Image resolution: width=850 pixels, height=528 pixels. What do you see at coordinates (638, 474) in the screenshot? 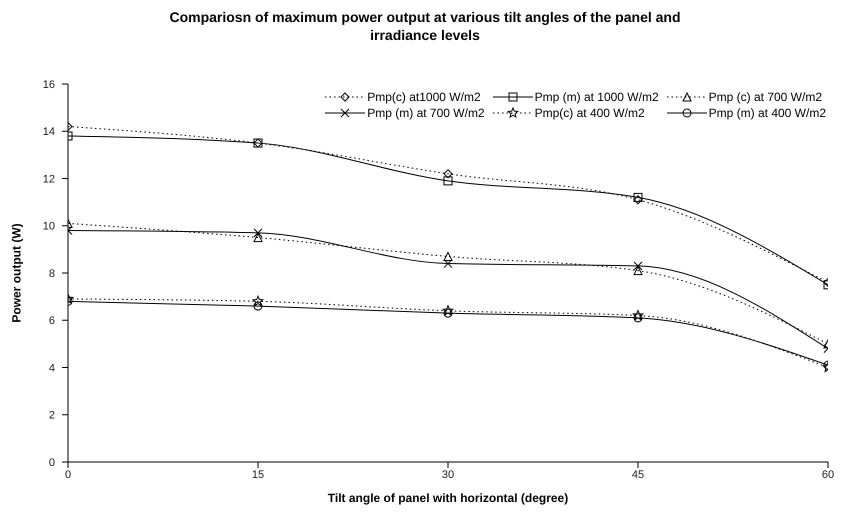
I see `x-tick-label: 45` at bounding box center [638, 474].